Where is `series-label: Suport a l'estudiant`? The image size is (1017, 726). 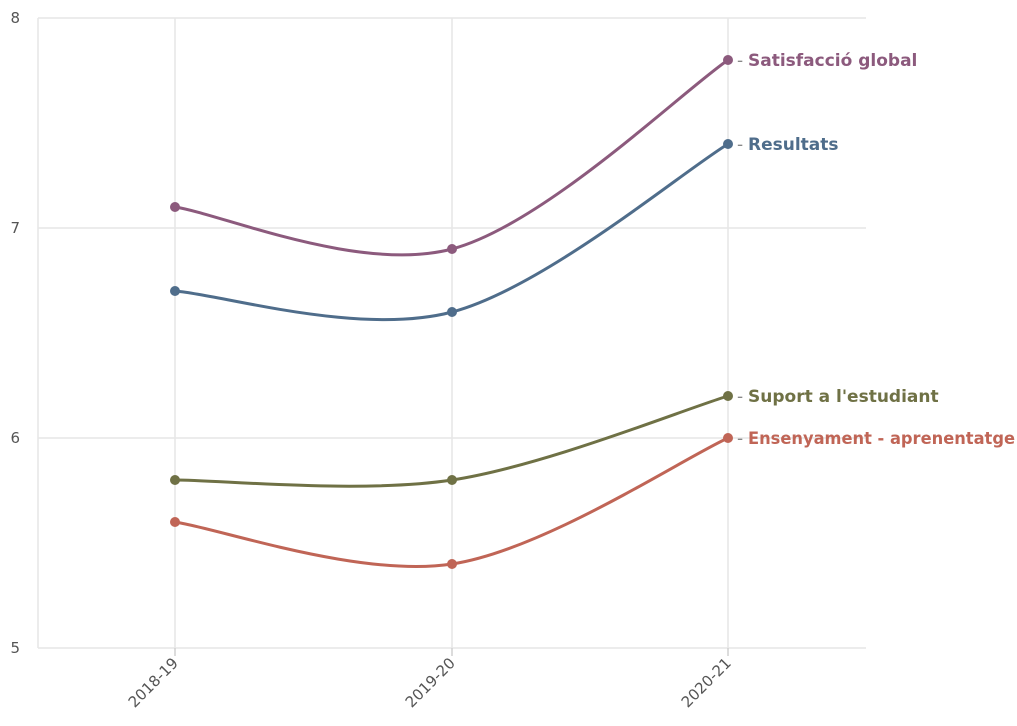 series-label: Suport a l'estudiant is located at coordinates (843, 397).